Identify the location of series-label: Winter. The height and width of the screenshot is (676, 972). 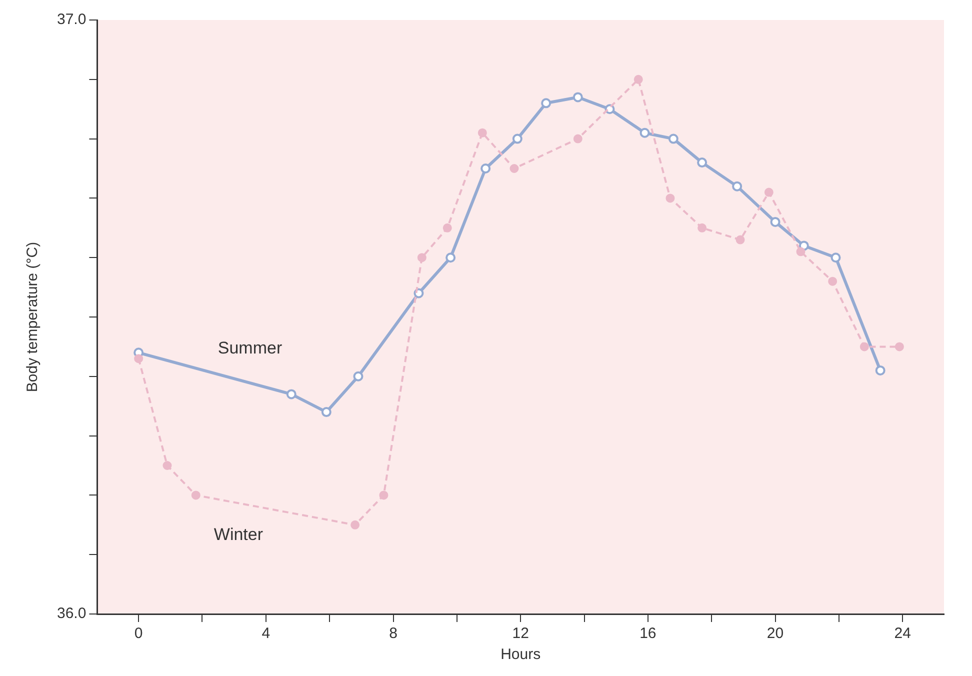
(239, 534).